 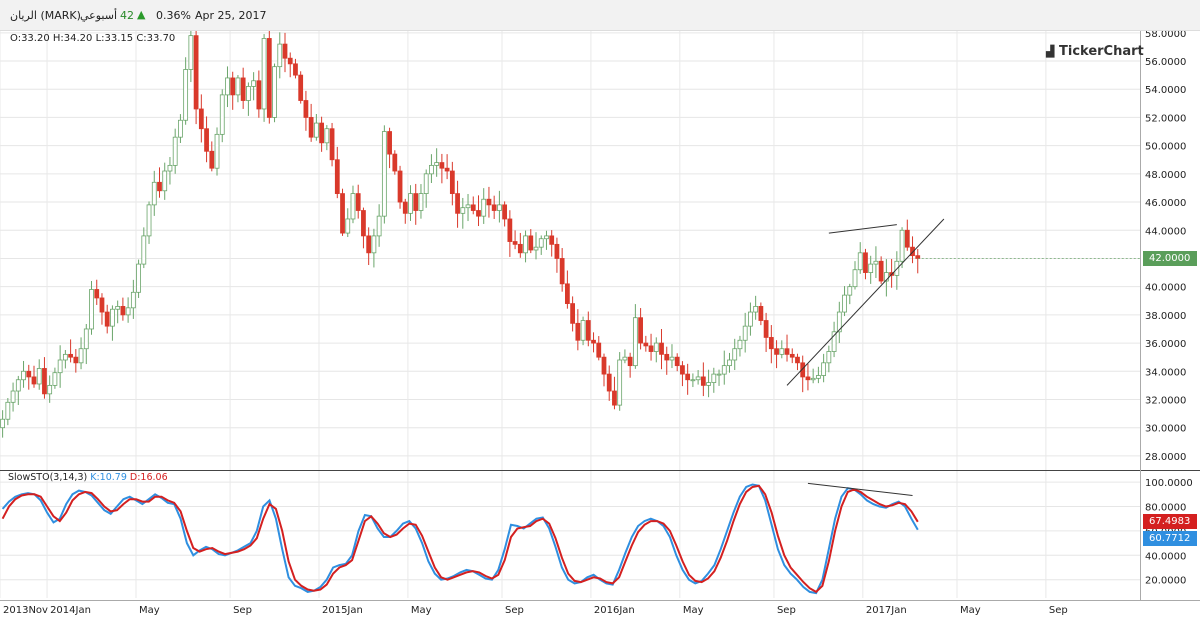 What do you see at coordinates (141, 14) in the screenshot?
I see `up-arrow-icon: ▲` at bounding box center [141, 14].